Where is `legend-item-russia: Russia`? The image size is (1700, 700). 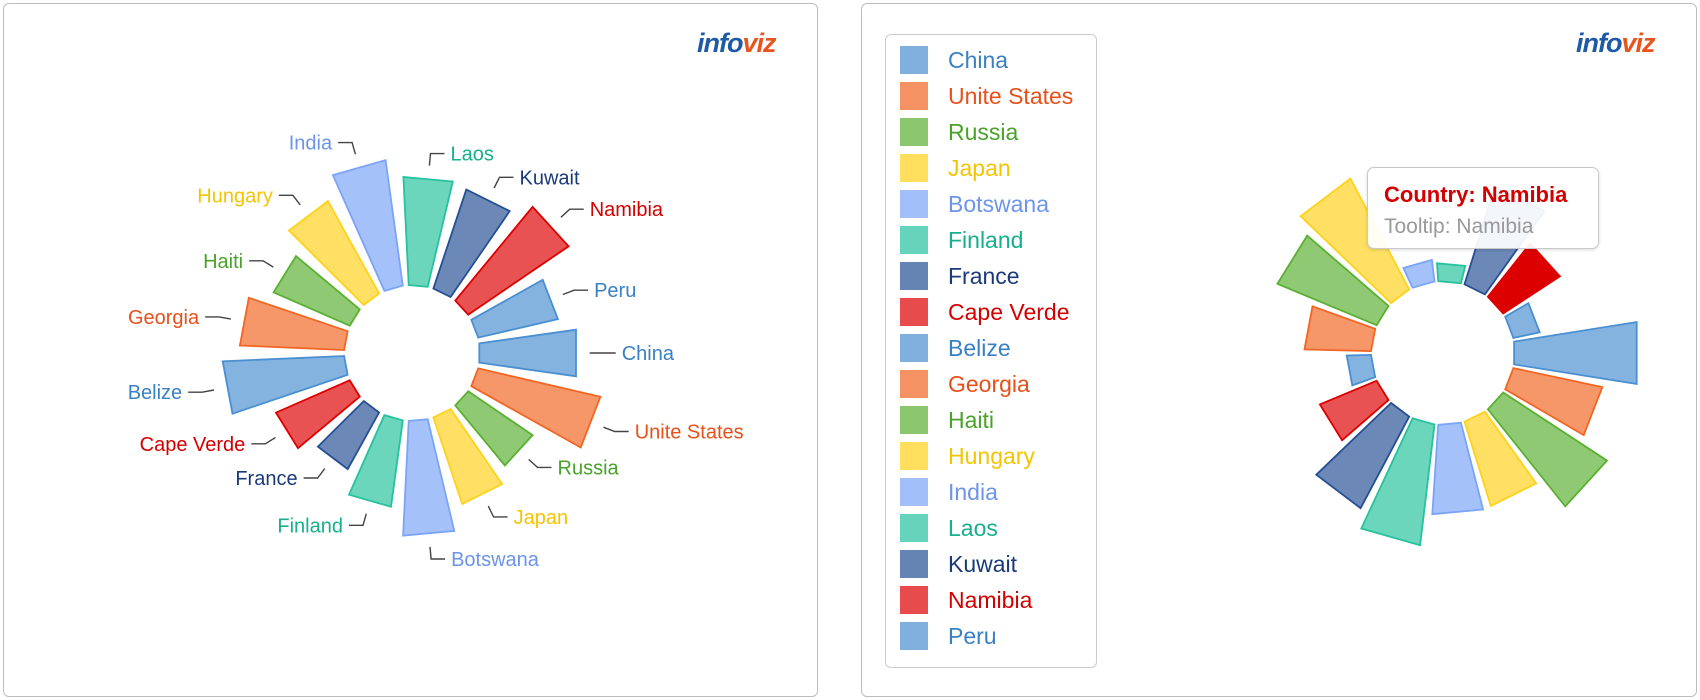
legend-item-russia: Russia is located at coordinates (959, 132).